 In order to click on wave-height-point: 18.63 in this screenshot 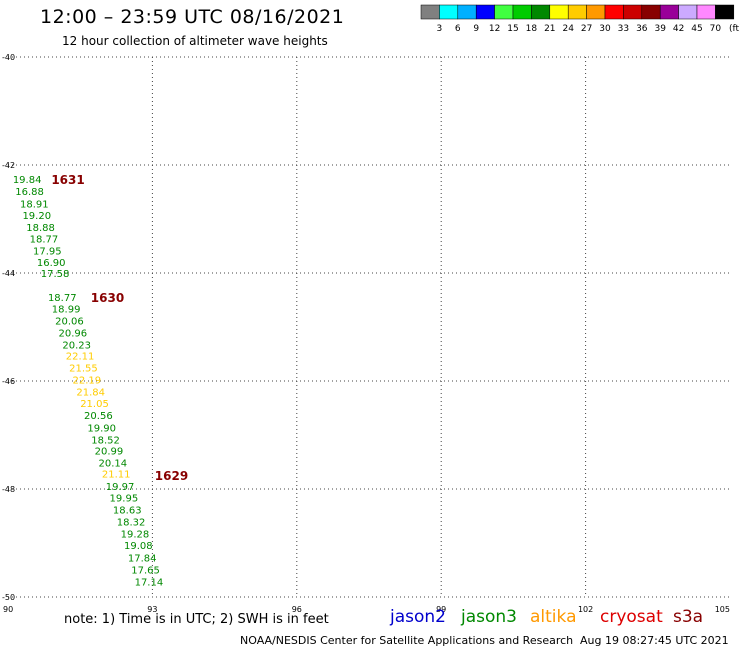, I will do `click(127, 511)`.